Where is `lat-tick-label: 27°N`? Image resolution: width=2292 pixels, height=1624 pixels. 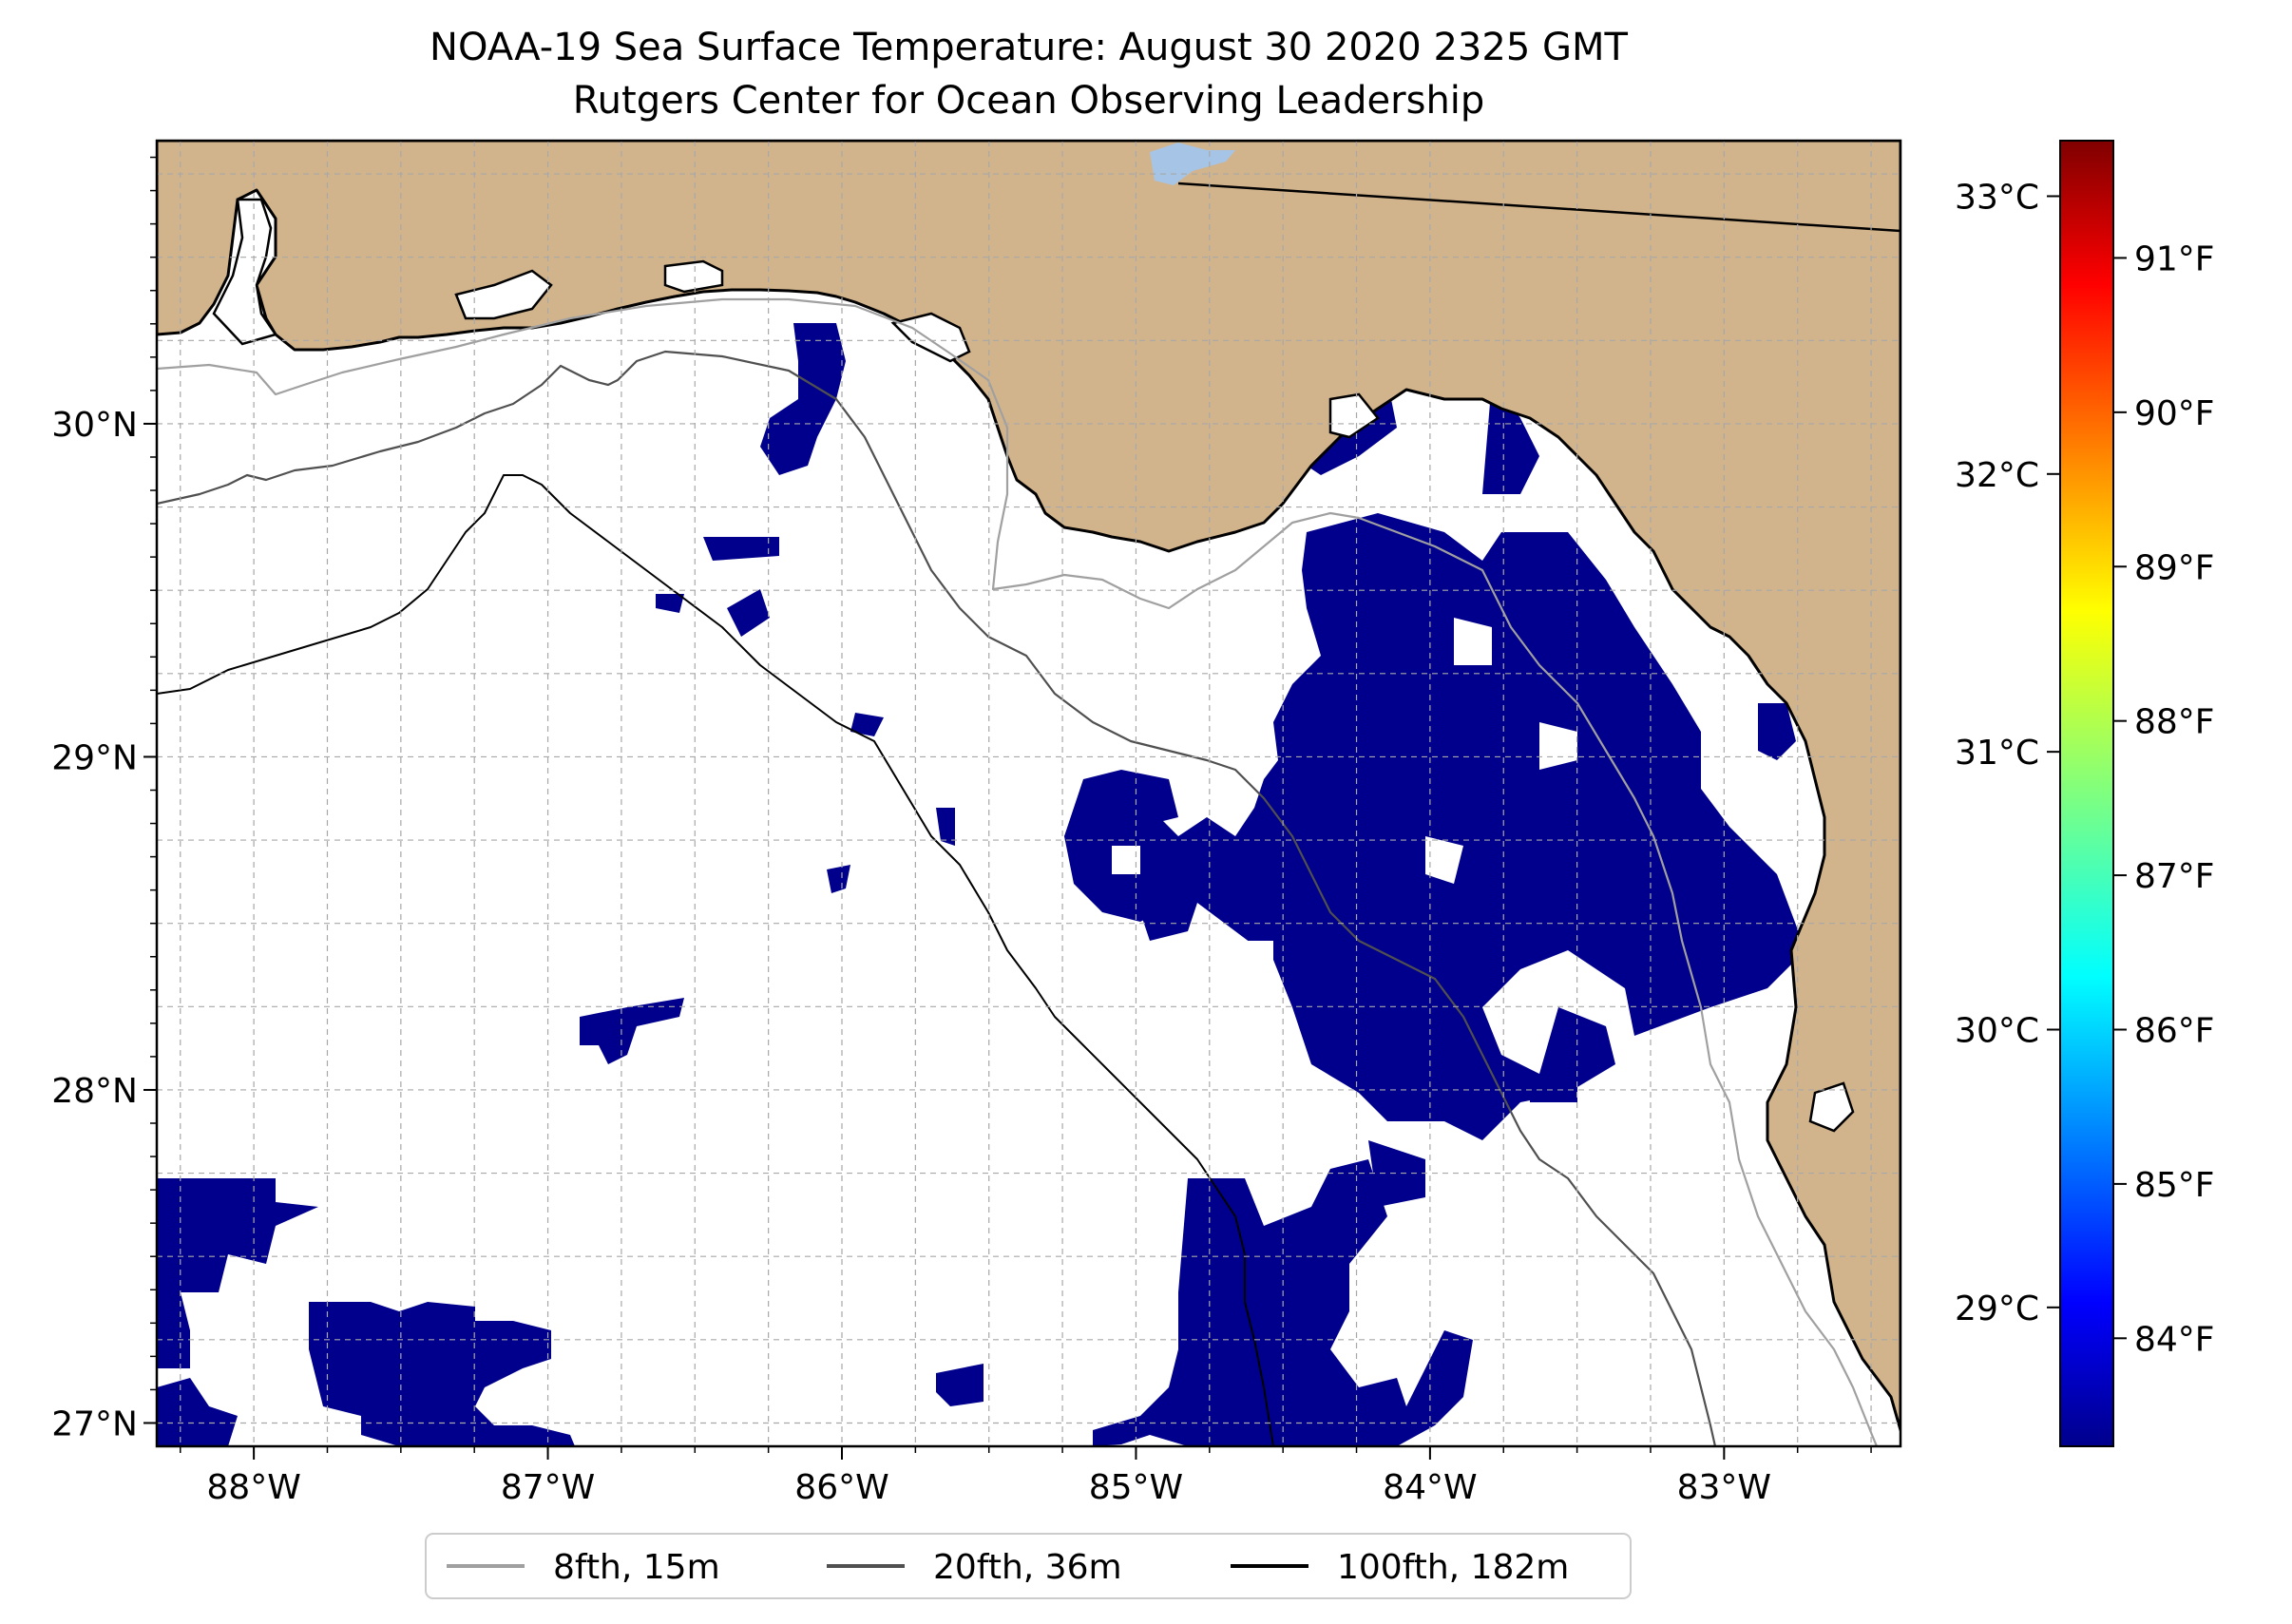
lat-tick-label: 27°N is located at coordinates (94, 1423).